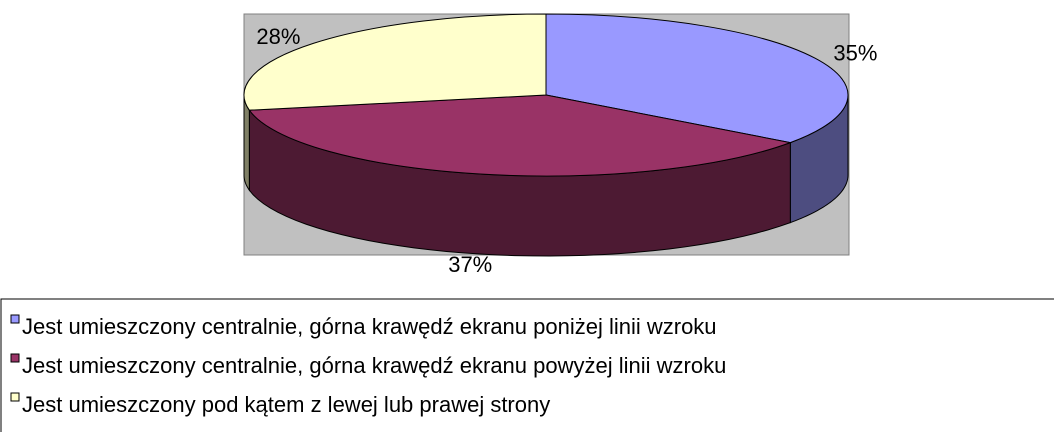  What do you see at coordinates (470, 264) in the screenshot?
I see `data-label: 37%` at bounding box center [470, 264].